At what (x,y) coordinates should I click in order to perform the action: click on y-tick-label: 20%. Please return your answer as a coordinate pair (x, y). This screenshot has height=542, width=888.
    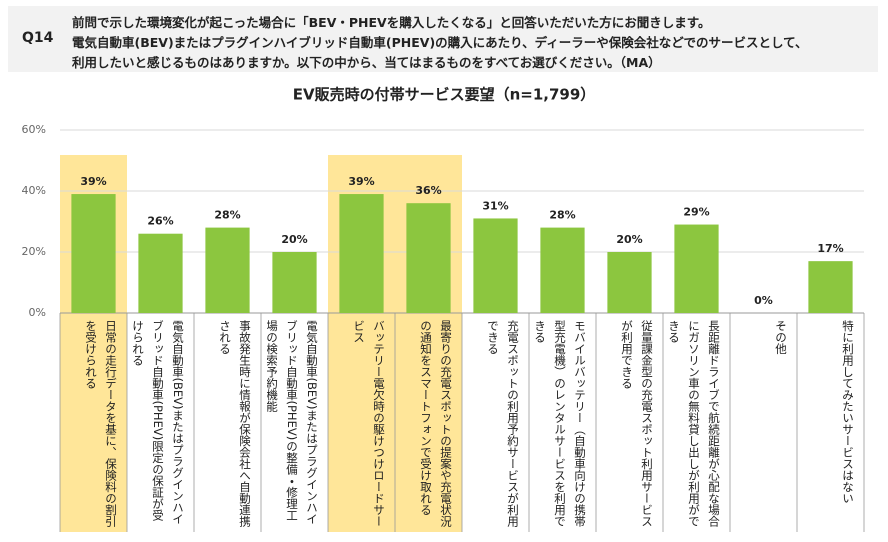
    Looking at the image, I should click on (34, 251).